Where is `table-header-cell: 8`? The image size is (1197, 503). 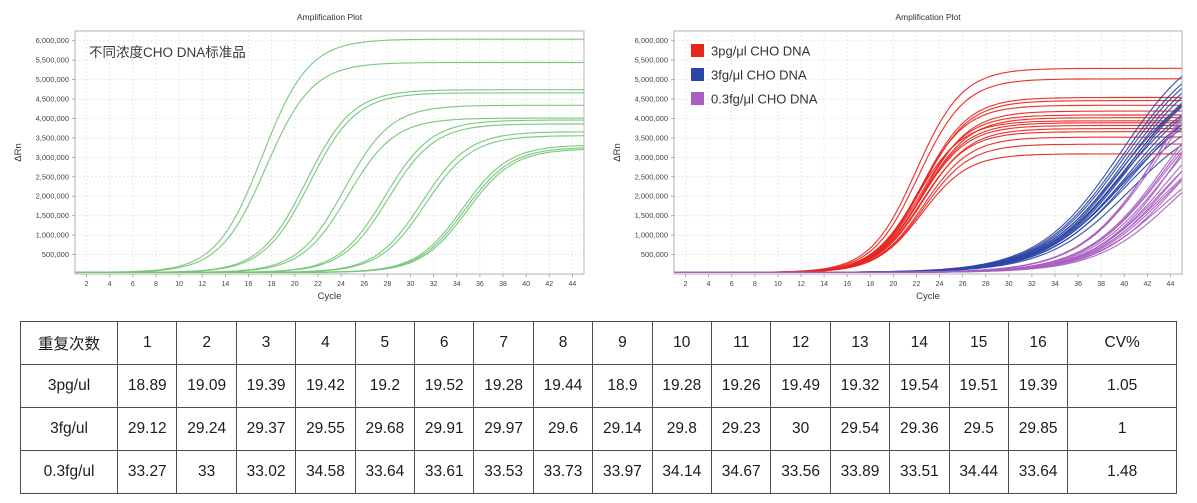 table-header-cell: 8 is located at coordinates (563, 343).